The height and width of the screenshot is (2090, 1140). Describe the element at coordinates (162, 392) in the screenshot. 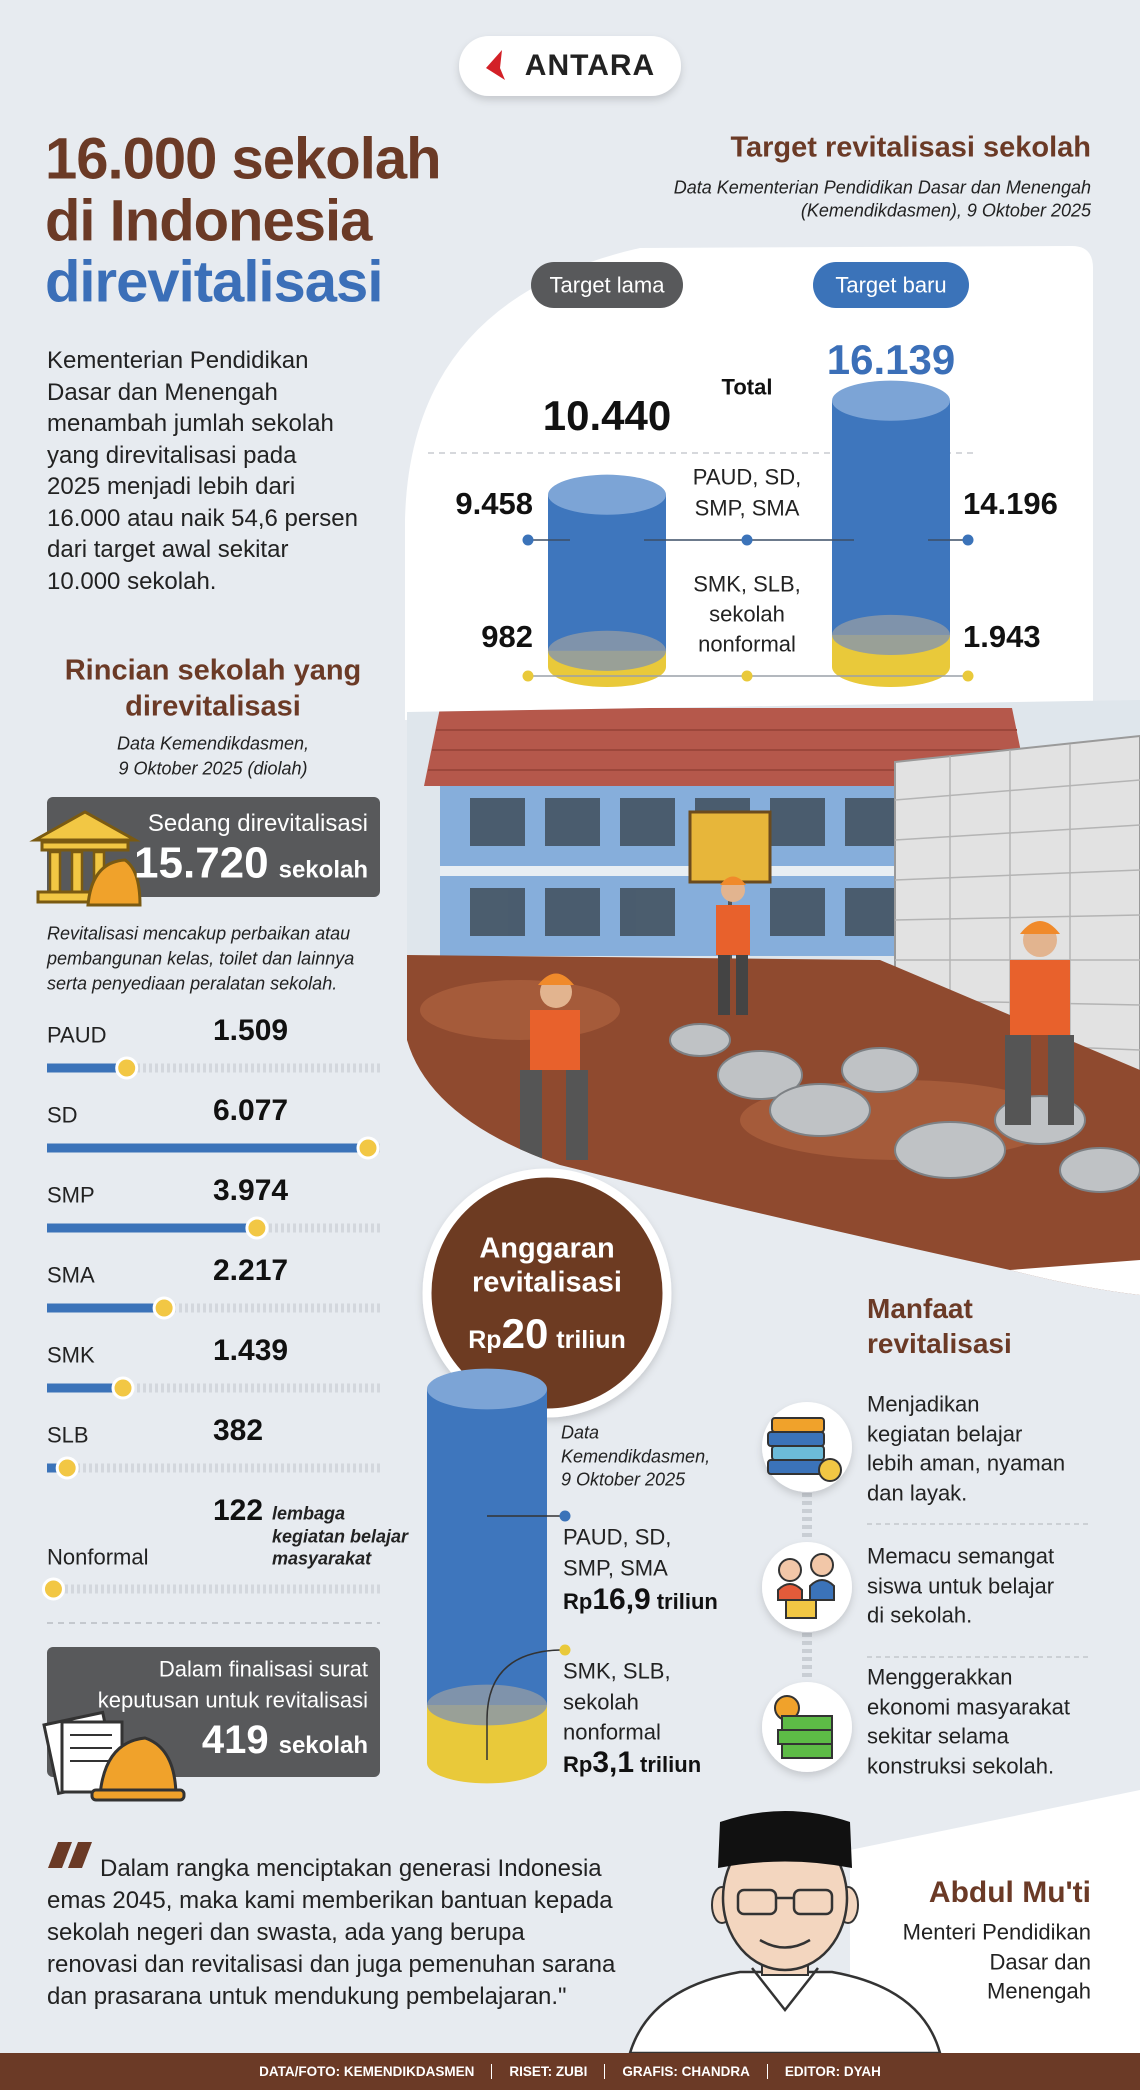

I see `intro-line: Dasar dan Menengah` at that location.